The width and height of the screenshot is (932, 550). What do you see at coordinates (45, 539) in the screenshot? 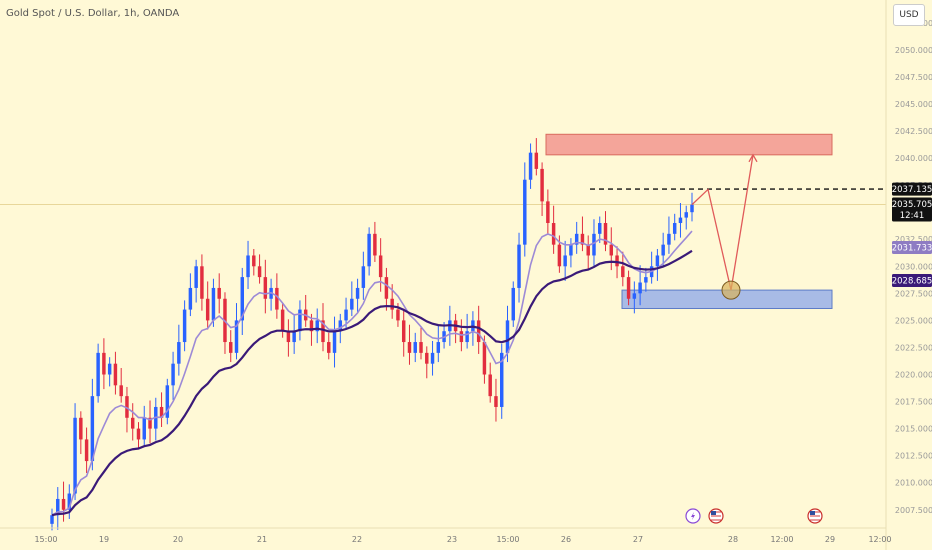
I see `time-tick-label: 15:00` at bounding box center [45, 539].